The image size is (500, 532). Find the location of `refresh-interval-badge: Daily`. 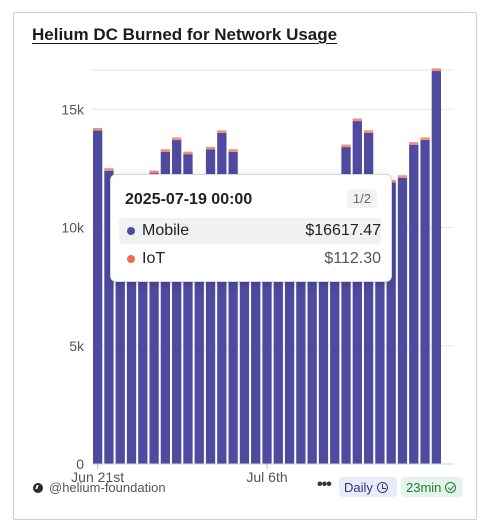

refresh-interval-badge: Daily is located at coordinates (368, 487).